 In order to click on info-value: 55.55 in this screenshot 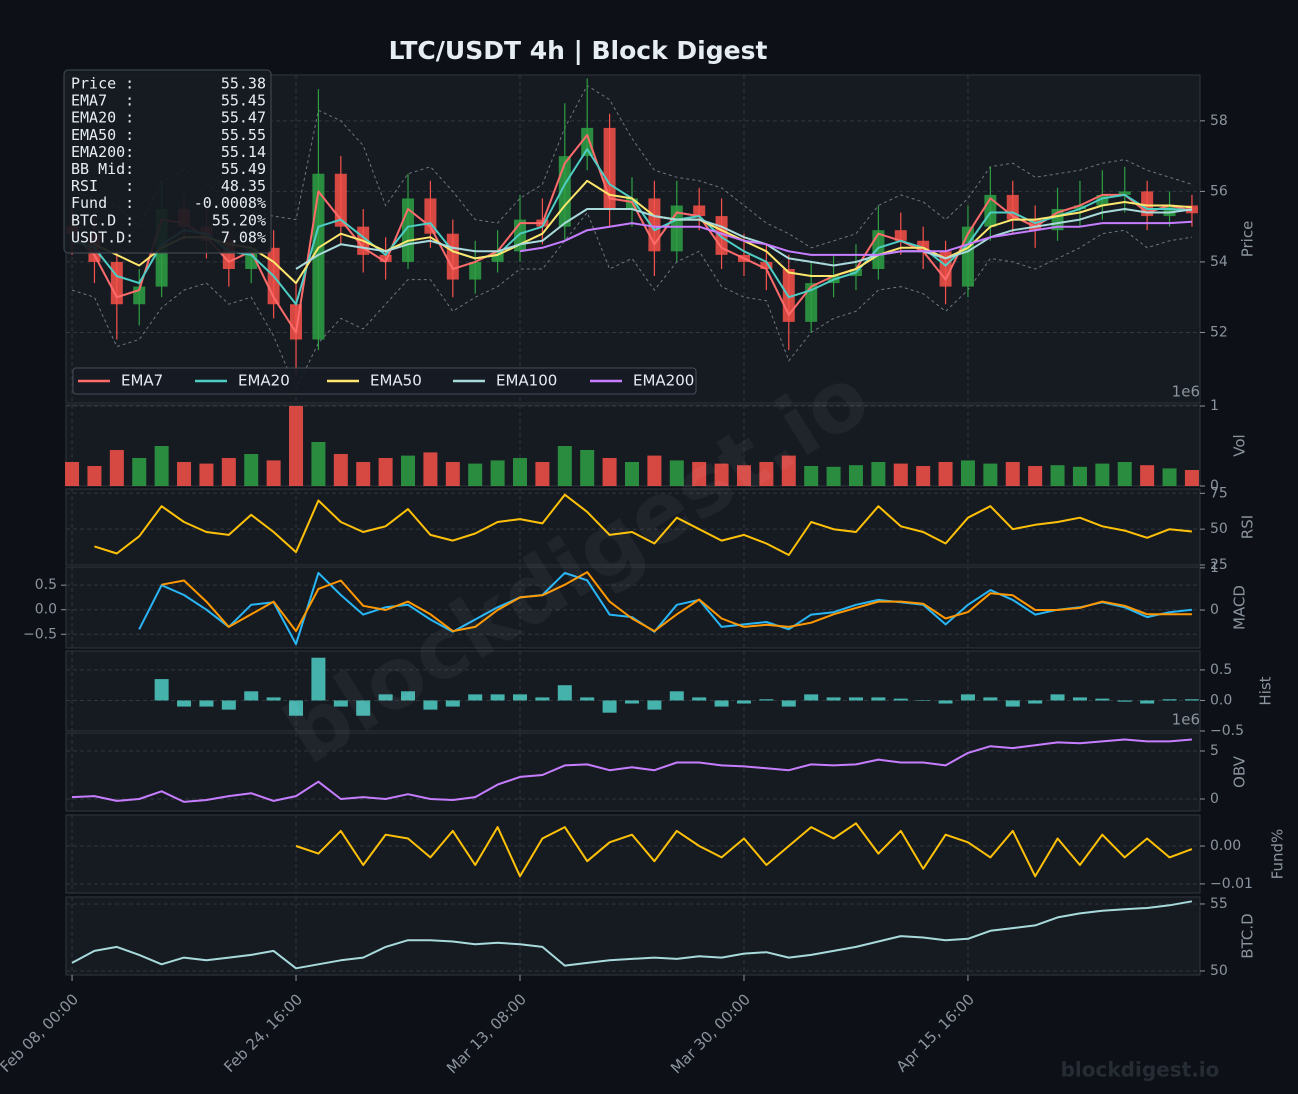, I will do `click(243, 135)`.